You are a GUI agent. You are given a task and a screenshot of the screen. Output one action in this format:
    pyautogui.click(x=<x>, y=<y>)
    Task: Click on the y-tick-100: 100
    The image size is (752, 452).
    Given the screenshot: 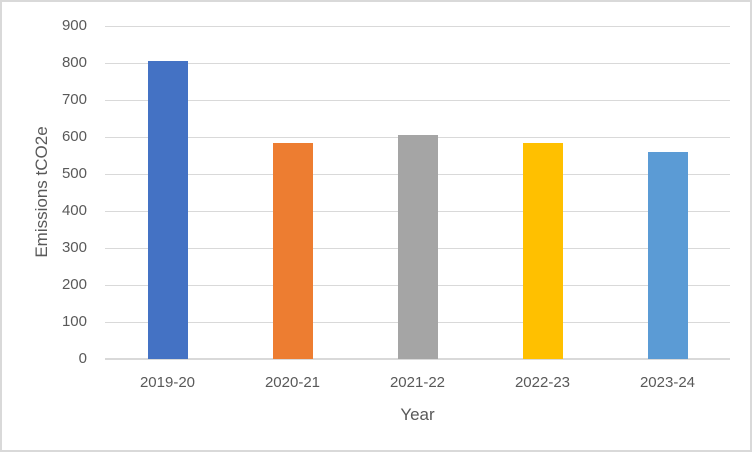 What is the action you would take?
    pyautogui.click(x=74, y=321)
    